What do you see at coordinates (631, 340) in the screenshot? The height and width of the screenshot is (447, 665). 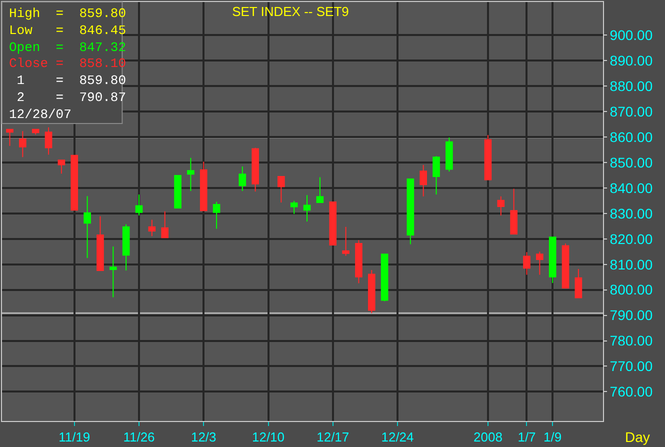 I see `y-tick-label: 780.00` at bounding box center [631, 340].